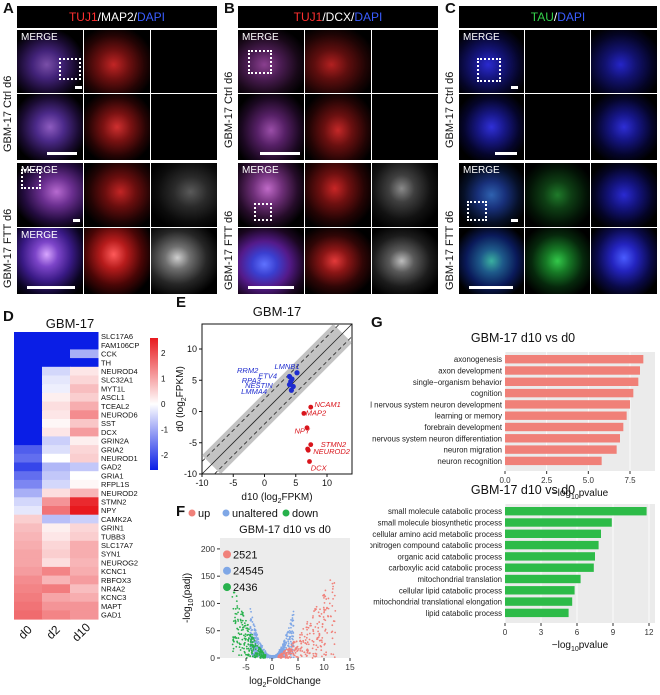 The height and width of the screenshot is (695, 660). I want to click on axis-label-part: −log, so click(561, 493).